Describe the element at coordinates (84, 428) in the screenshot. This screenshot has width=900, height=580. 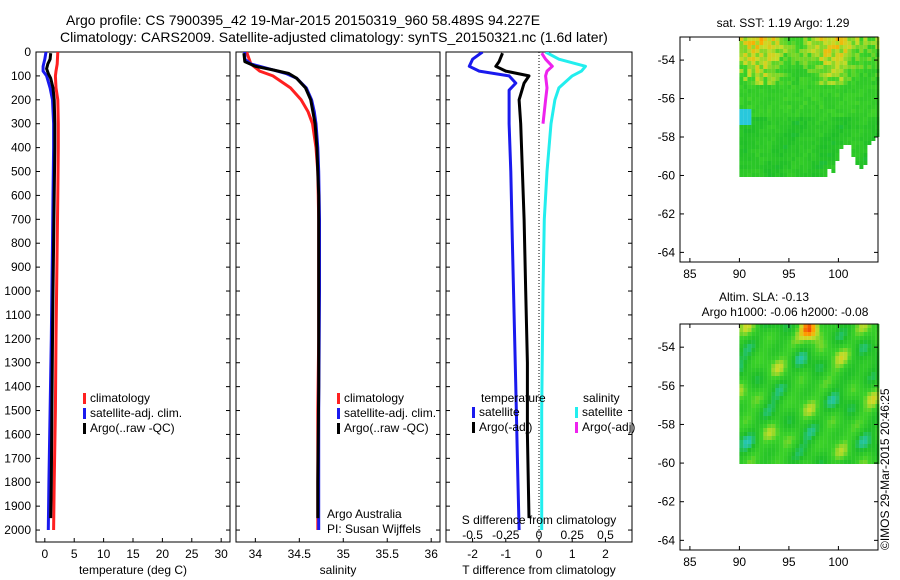
I see `temperature-legend-swatch` at that location.